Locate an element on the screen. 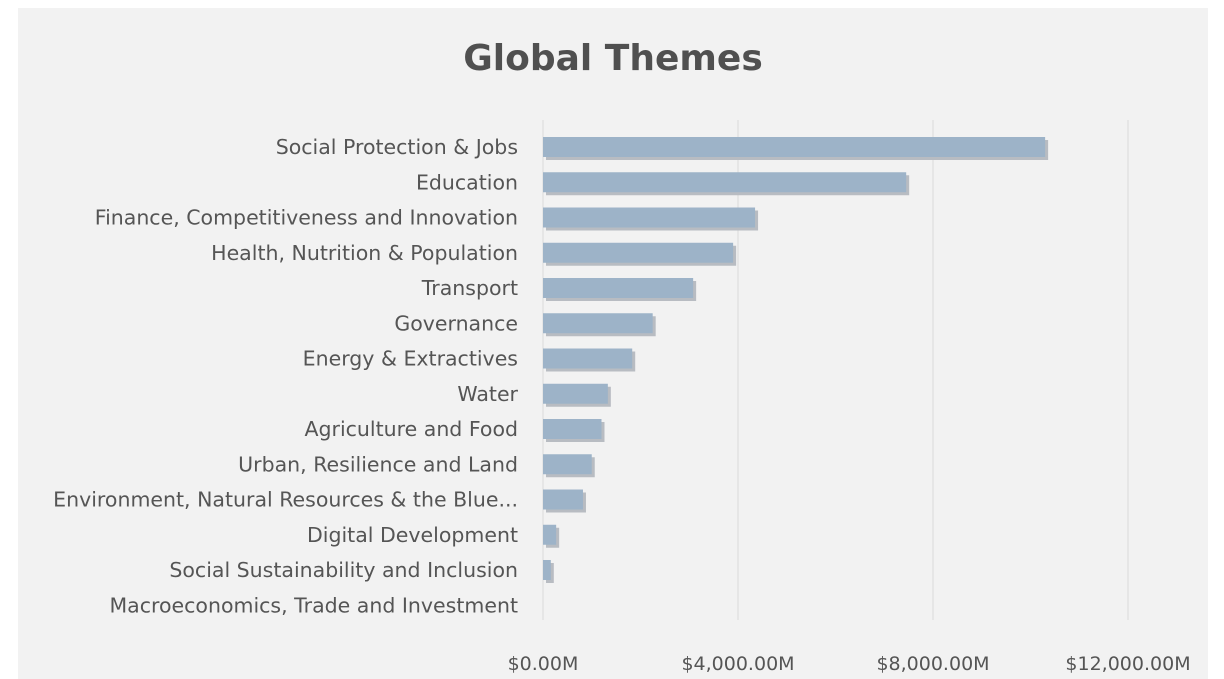  category-label: Health, Nutrition & Population is located at coordinates (364, 253).